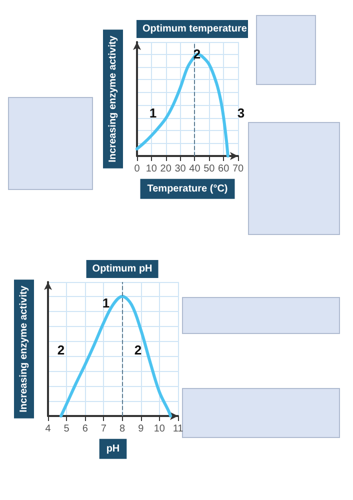 This screenshot has width=353, height=500. I want to click on x-tick-label: 7, so click(103, 429).